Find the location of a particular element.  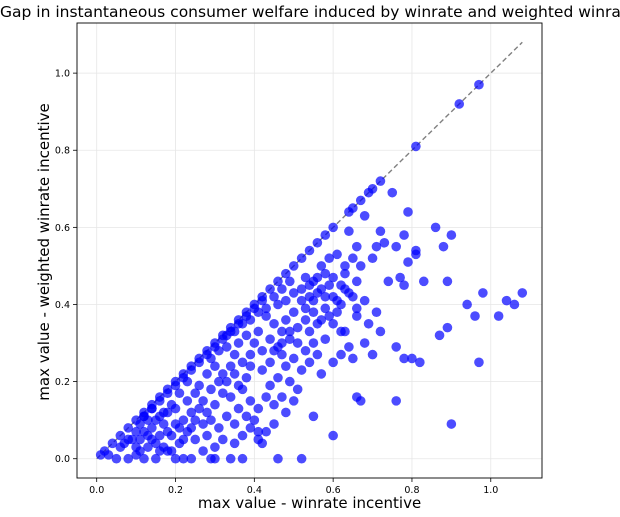

y-tick-label: 0.0 is located at coordinates (62, 459).